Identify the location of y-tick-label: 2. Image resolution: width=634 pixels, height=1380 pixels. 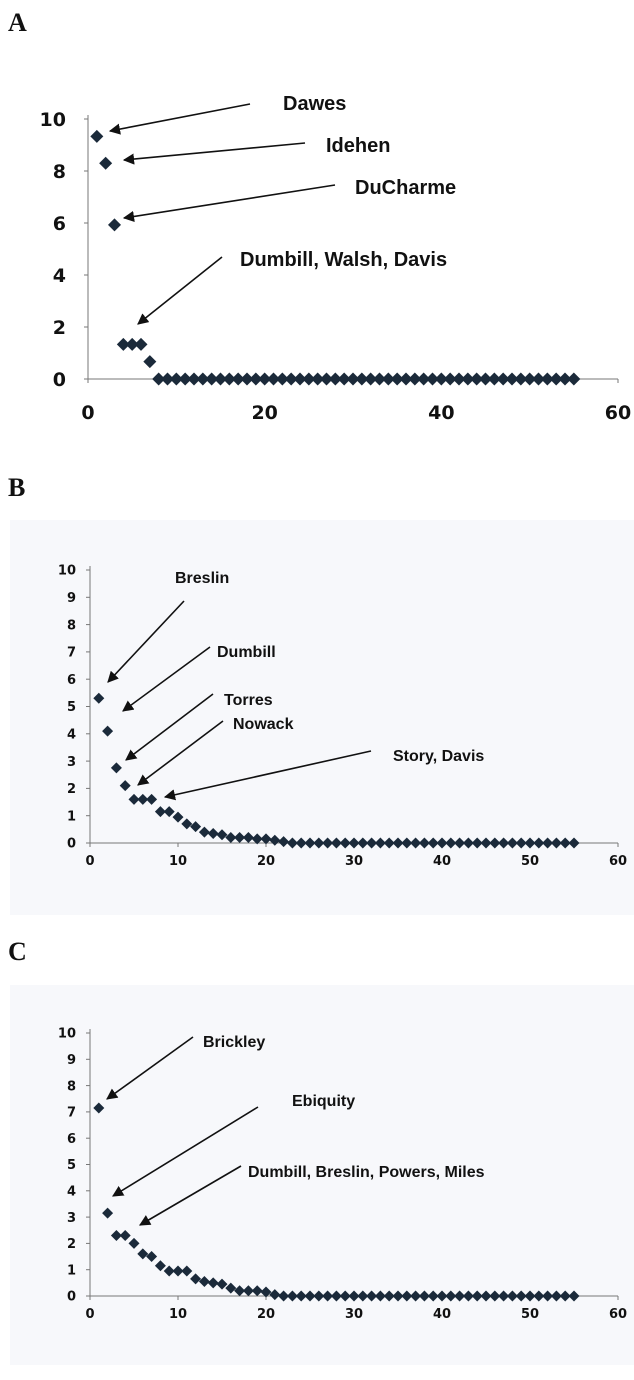
(59, 328).